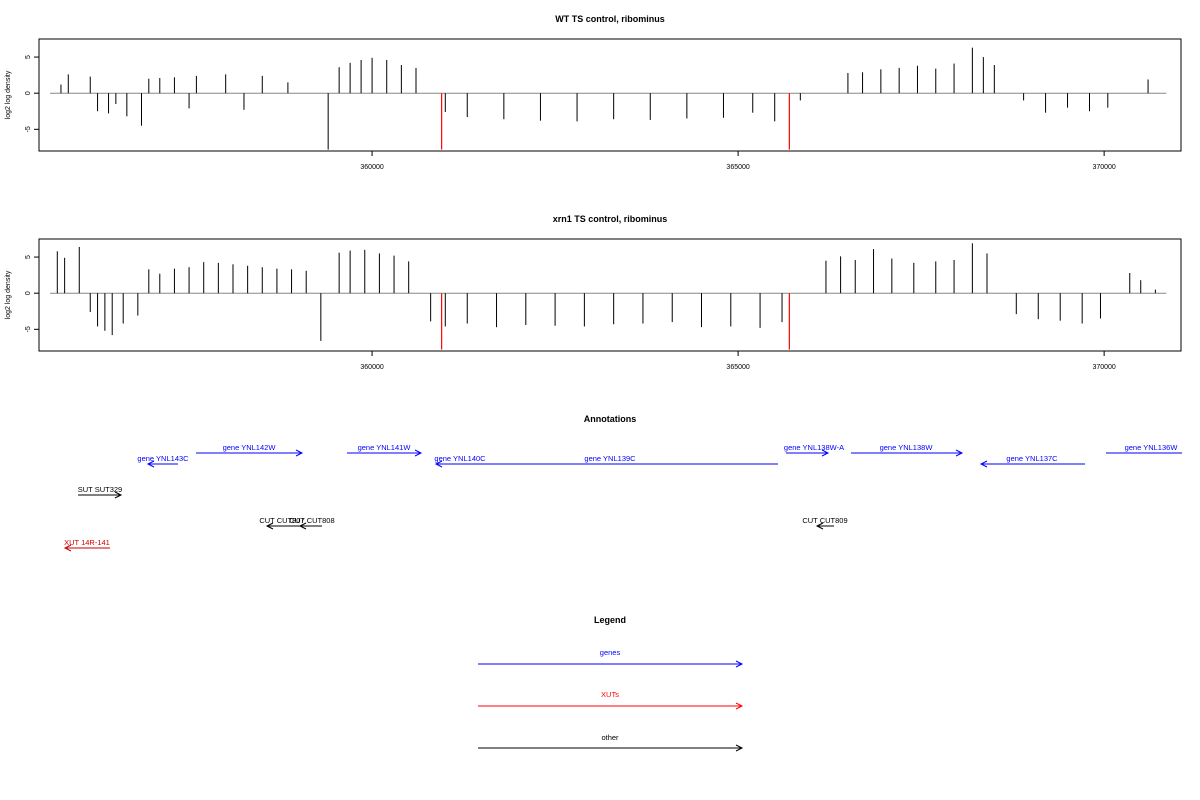 The image size is (1200, 800). What do you see at coordinates (1032, 458) in the screenshot?
I see `feature-label: gene YNL137C` at bounding box center [1032, 458].